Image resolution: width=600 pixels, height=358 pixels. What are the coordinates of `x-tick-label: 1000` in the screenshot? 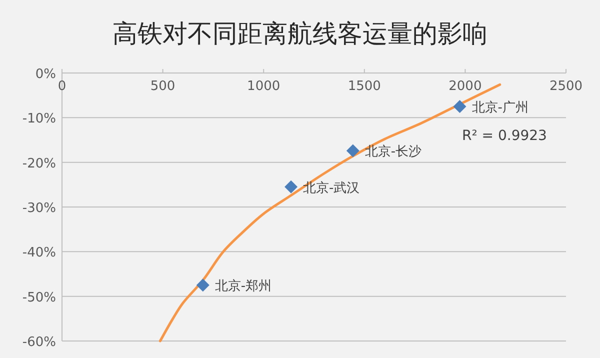 It's located at (263, 86).